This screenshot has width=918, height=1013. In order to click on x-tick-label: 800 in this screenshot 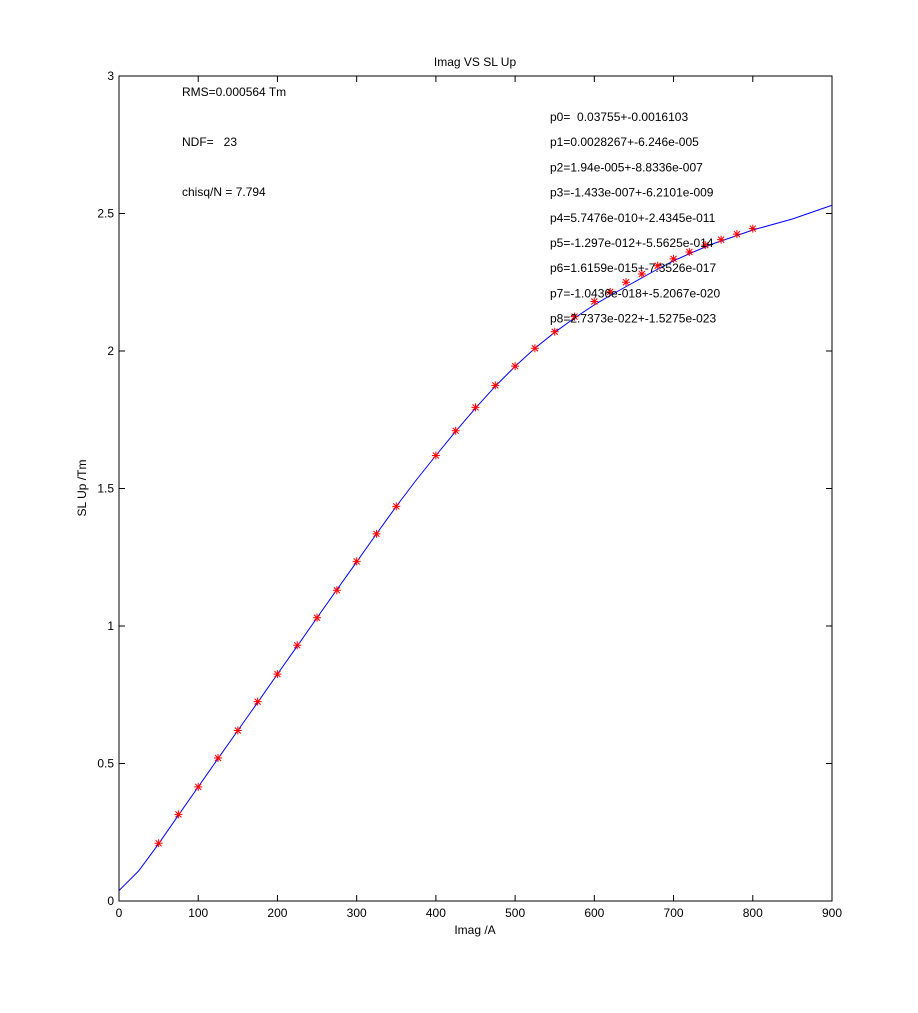, I will do `click(753, 913)`.